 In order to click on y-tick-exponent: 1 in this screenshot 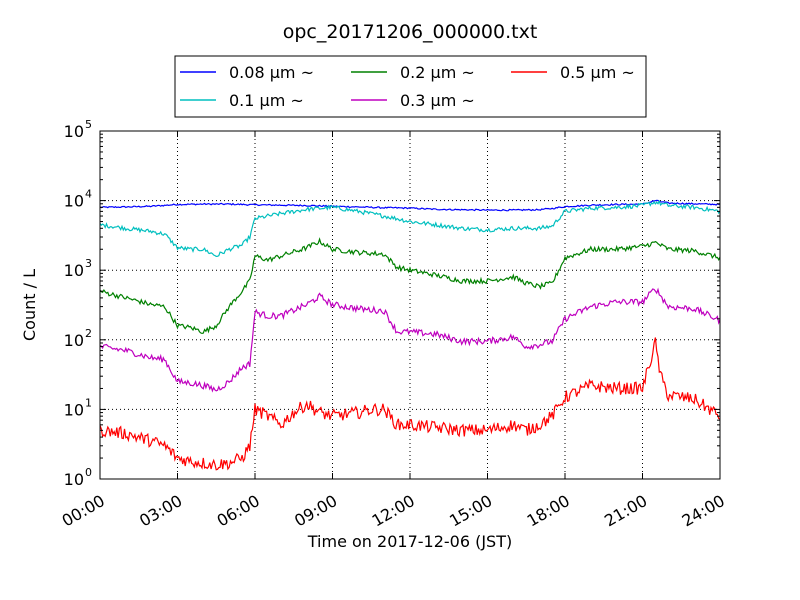, I will do `click(88, 402)`.